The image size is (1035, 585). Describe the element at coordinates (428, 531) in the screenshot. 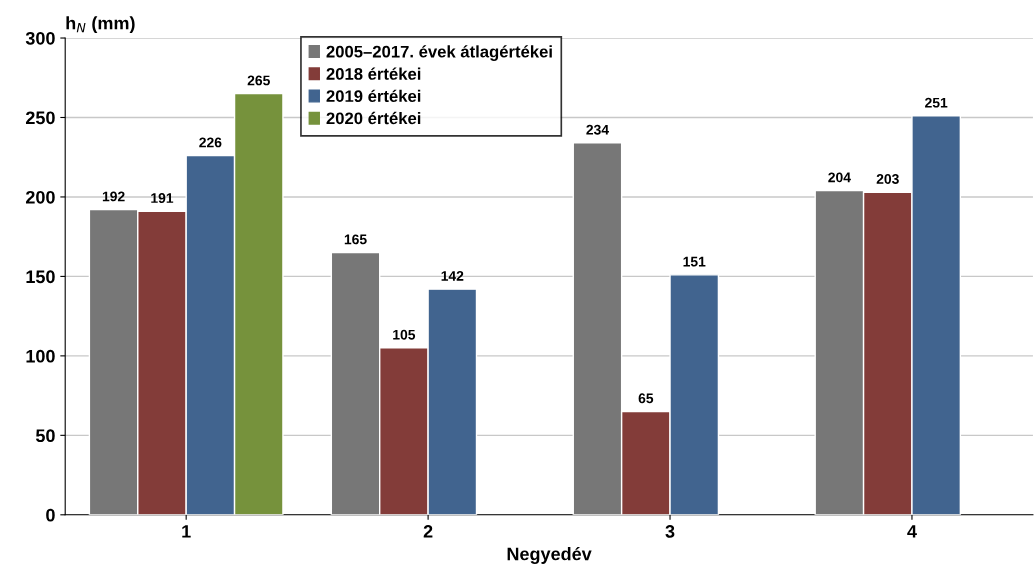

I see `x-tick-label: 2` at that location.